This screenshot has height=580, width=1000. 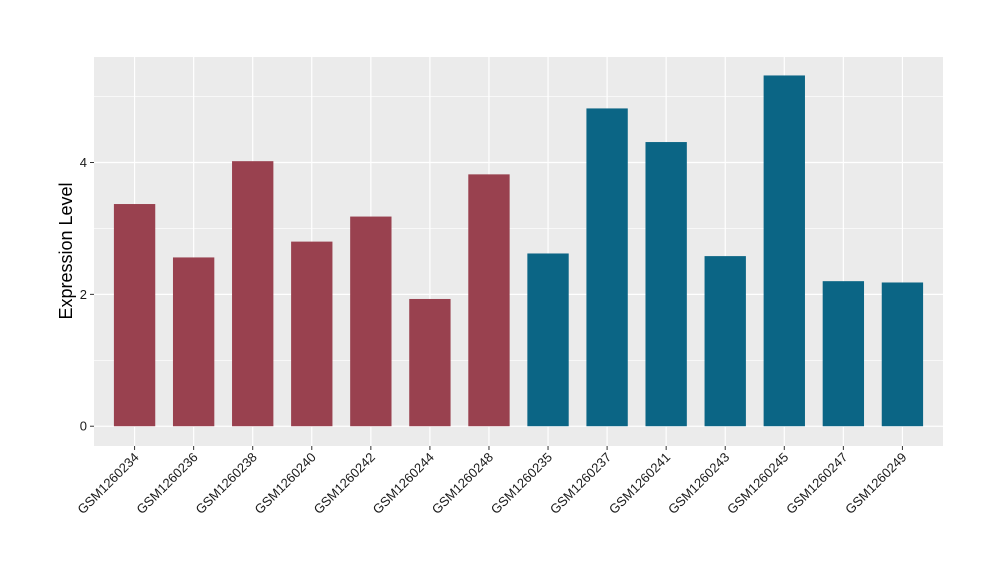 What do you see at coordinates (666, 284) in the screenshot?
I see `bar-GSM1260241` at bounding box center [666, 284].